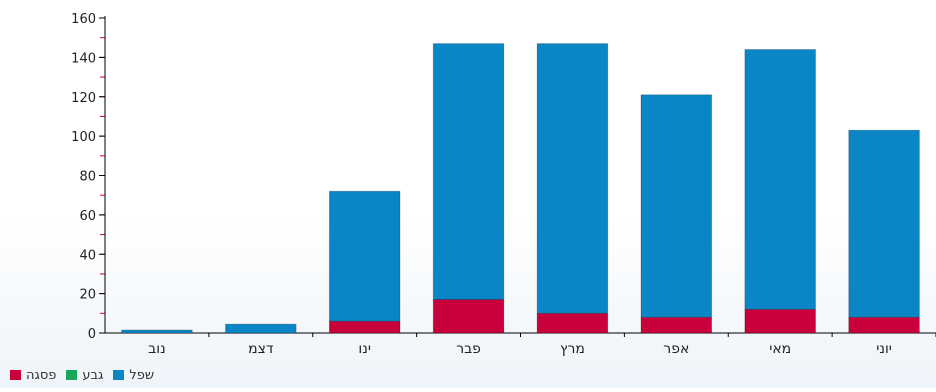 This screenshot has height=392, width=936. What do you see at coordinates (87, 295) in the screenshot?
I see `y-tick-label: 20` at bounding box center [87, 295].